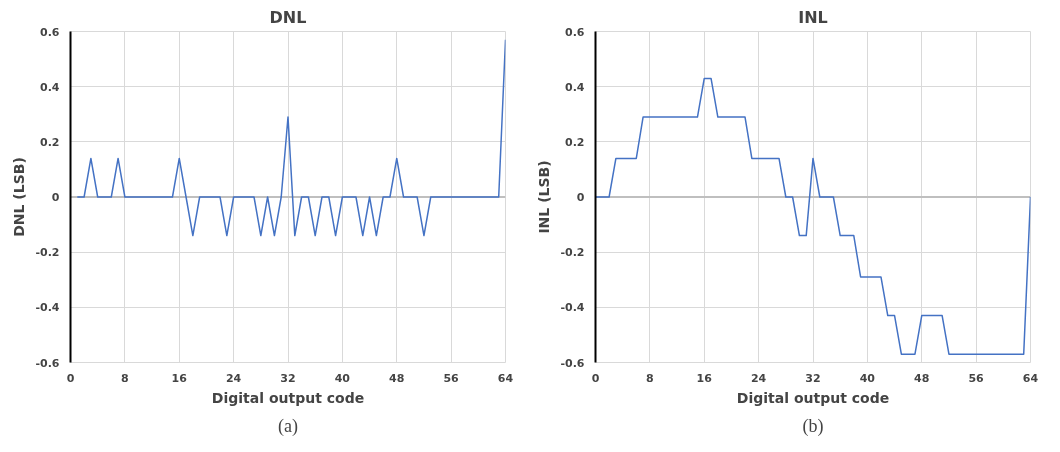 The image size is (1060, 452). What do you see at coordinates (544, 197) in the screenshot?
I see `y-axis-title: INL (LSB)` at bounding box center [544, 197].